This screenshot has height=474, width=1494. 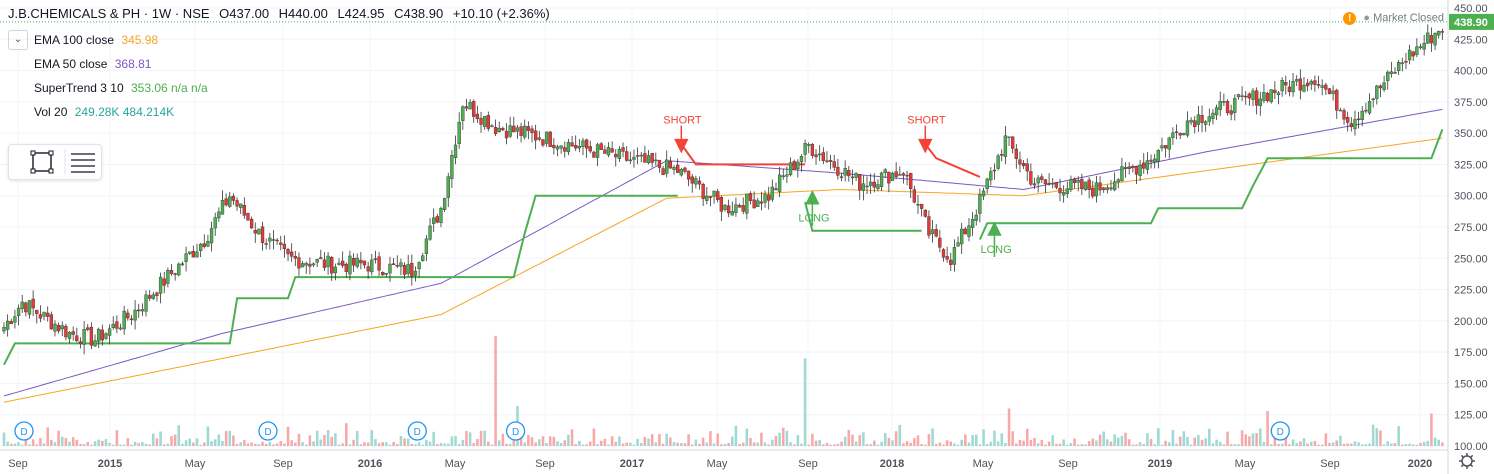 I want to click on indicator-volume: Vol 20 249.28K 484.214K, so click(x=104, y=112).